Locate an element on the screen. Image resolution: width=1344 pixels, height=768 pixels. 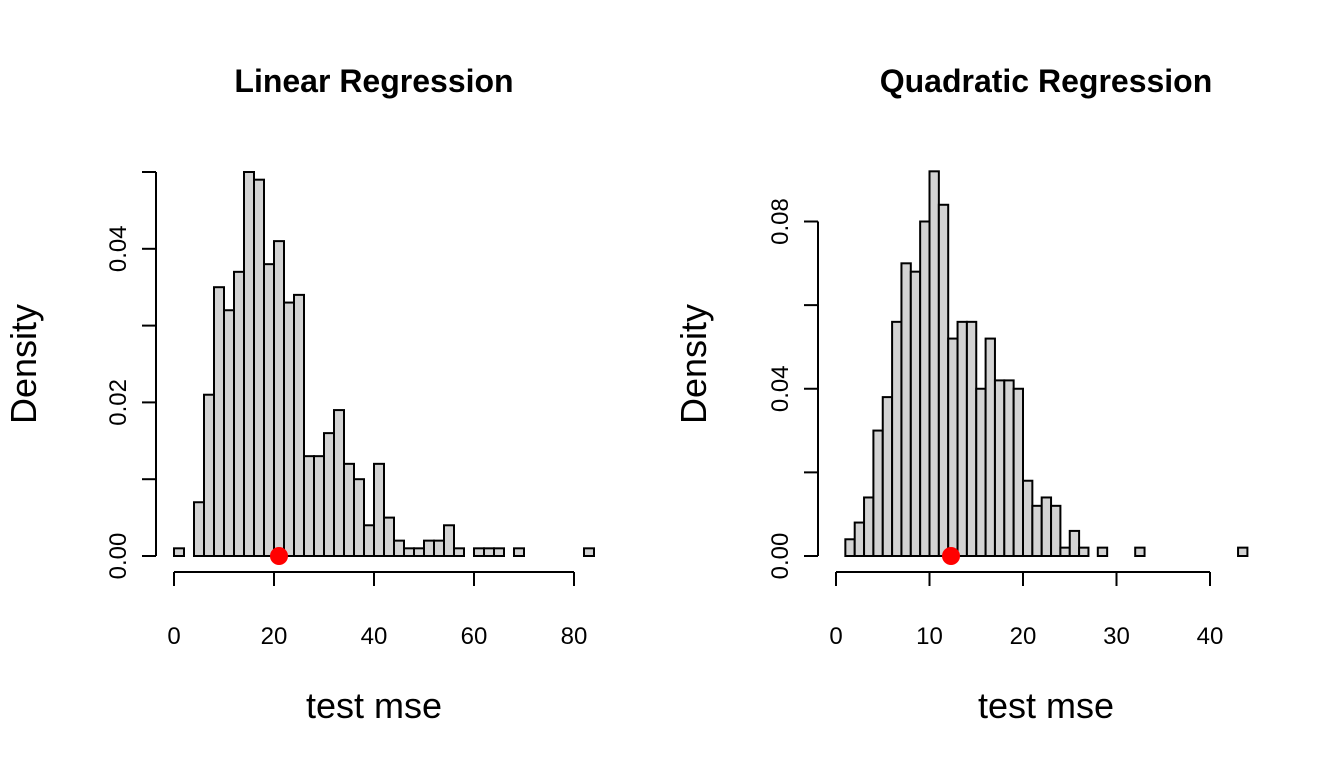
observed-mse-point-quadratic is located at coordinates (951, 556).